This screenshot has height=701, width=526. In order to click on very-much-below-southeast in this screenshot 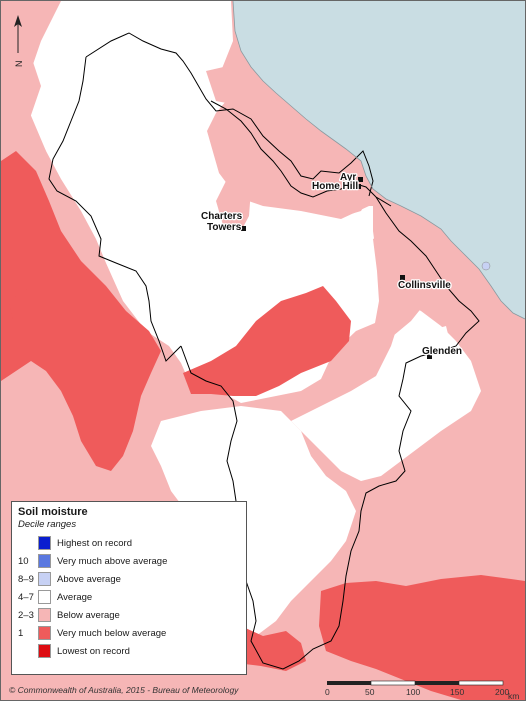, I will do `click(422, 637)`.